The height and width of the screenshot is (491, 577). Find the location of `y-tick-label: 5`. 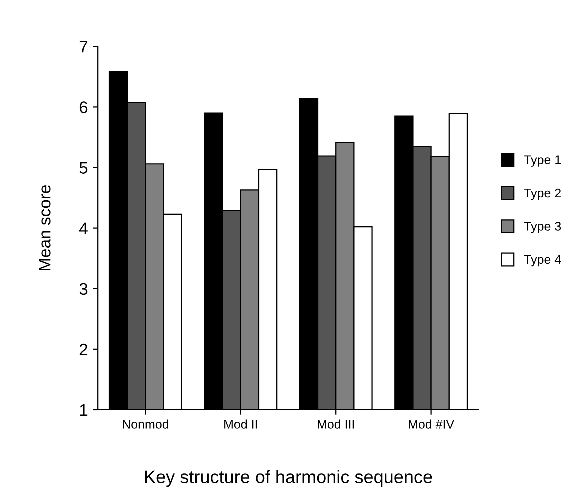

y-tick-label: 5 is located at coordinates (84, 168).